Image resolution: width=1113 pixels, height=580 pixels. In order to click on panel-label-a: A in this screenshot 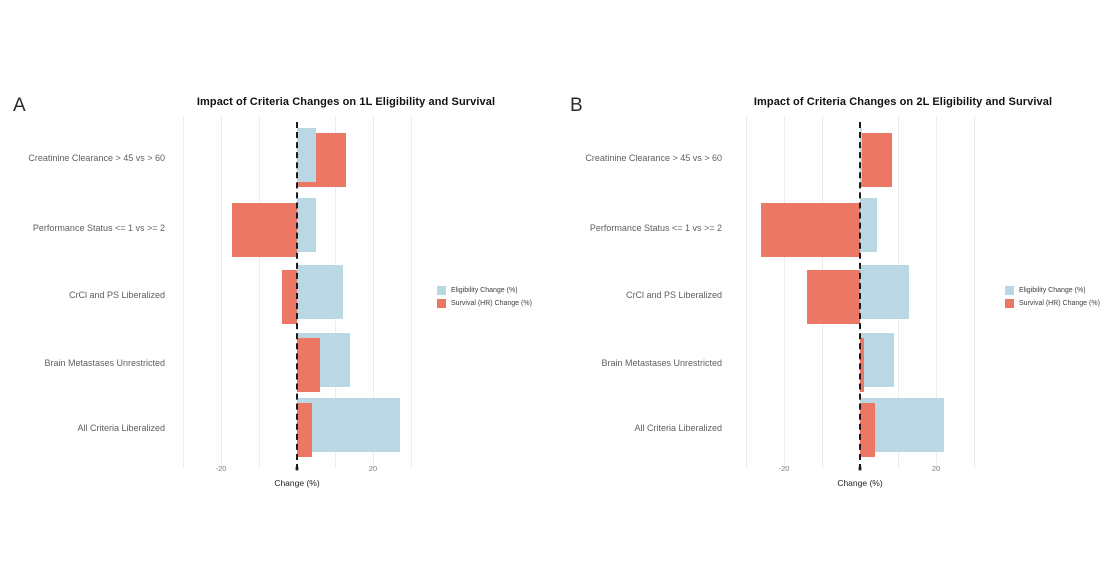, I will do `click(19, 105)`.